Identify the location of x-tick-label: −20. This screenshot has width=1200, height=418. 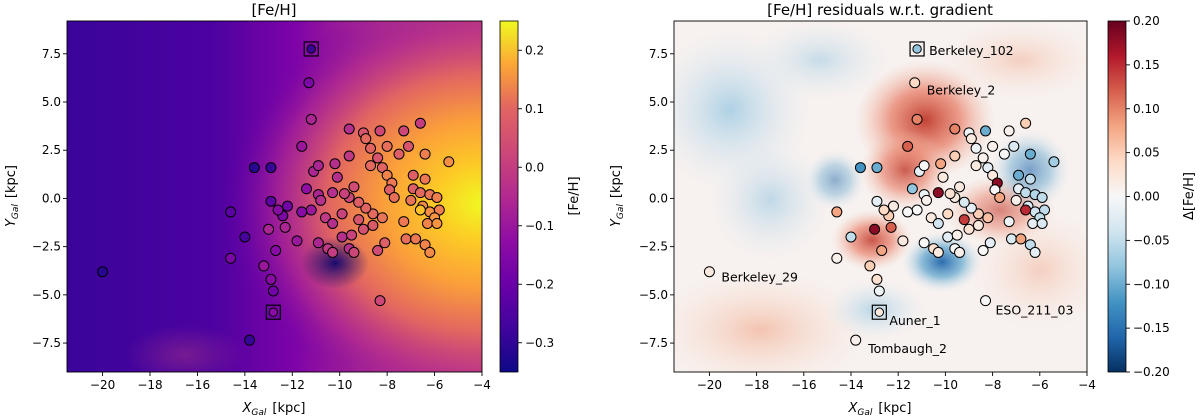
(102, 385).